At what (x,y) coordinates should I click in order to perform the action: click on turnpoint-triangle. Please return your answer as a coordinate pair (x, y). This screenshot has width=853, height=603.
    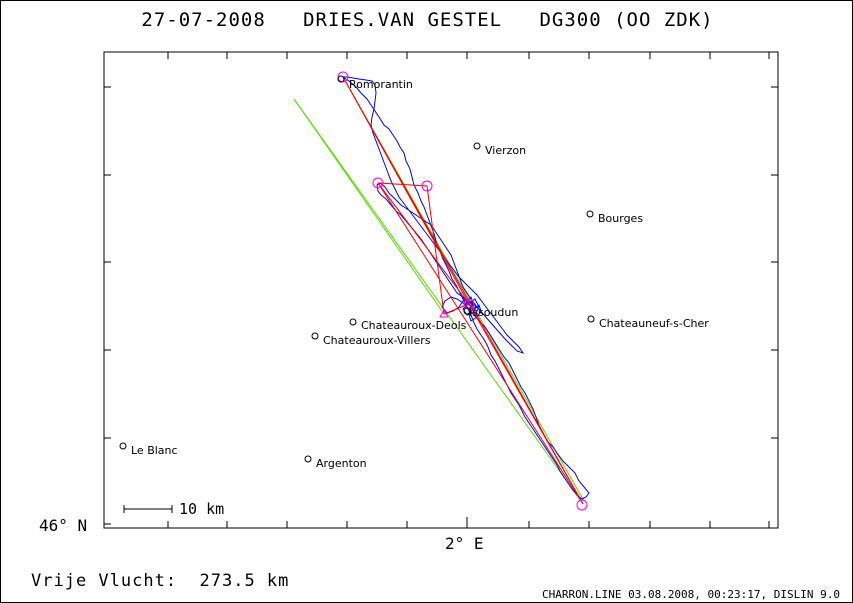
    Looking at the image, I should click on (444, 313).